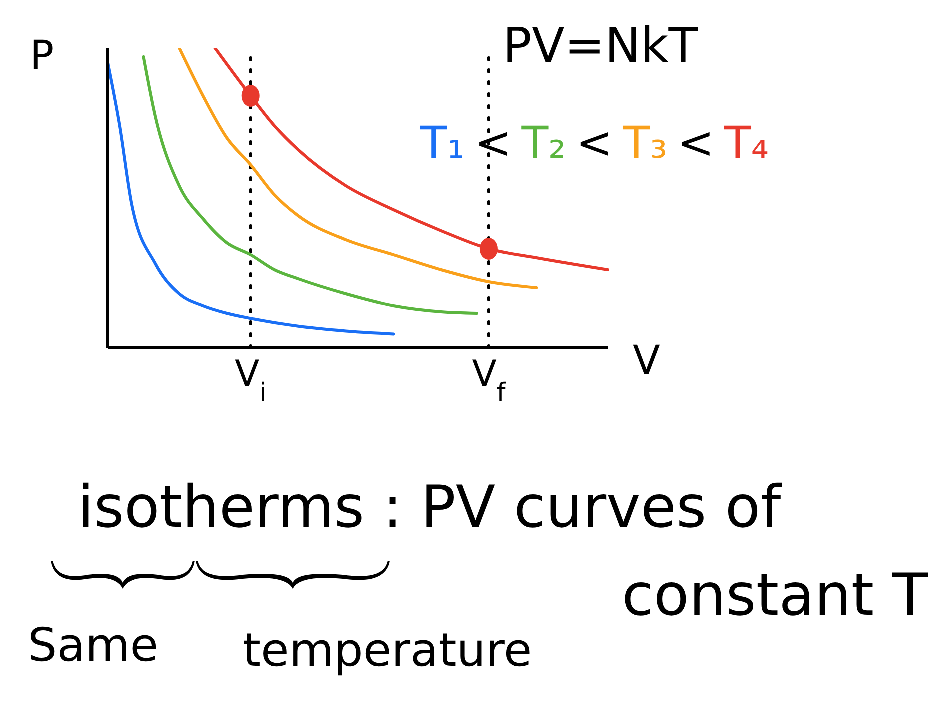  Describe the element at coordinates (42, 56) in the screenshot. I see `y-axis-title: P` at that location.